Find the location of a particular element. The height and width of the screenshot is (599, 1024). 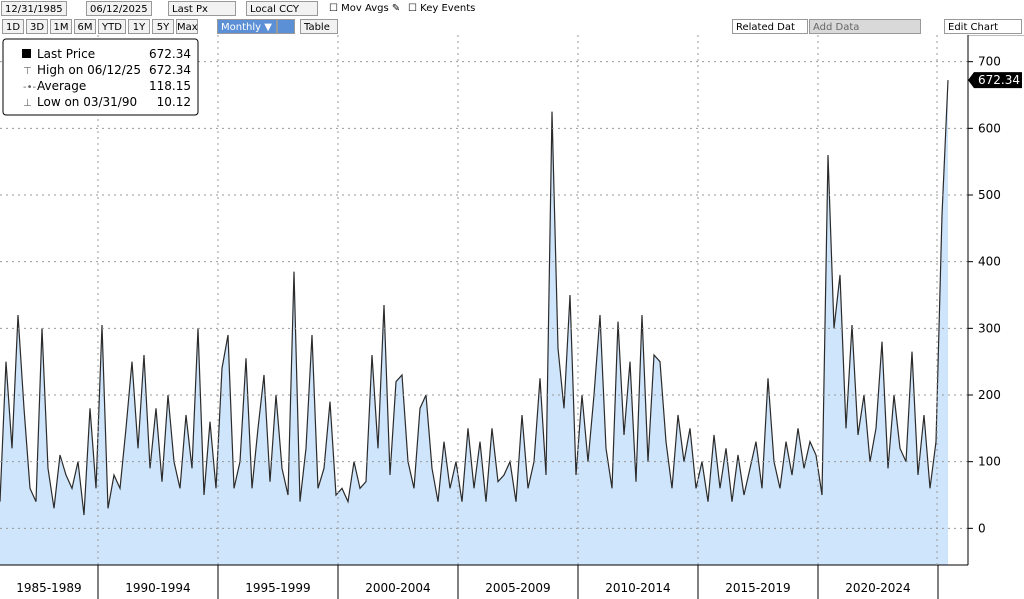

legend-icon: -•- is located at coordinates (30, 87).